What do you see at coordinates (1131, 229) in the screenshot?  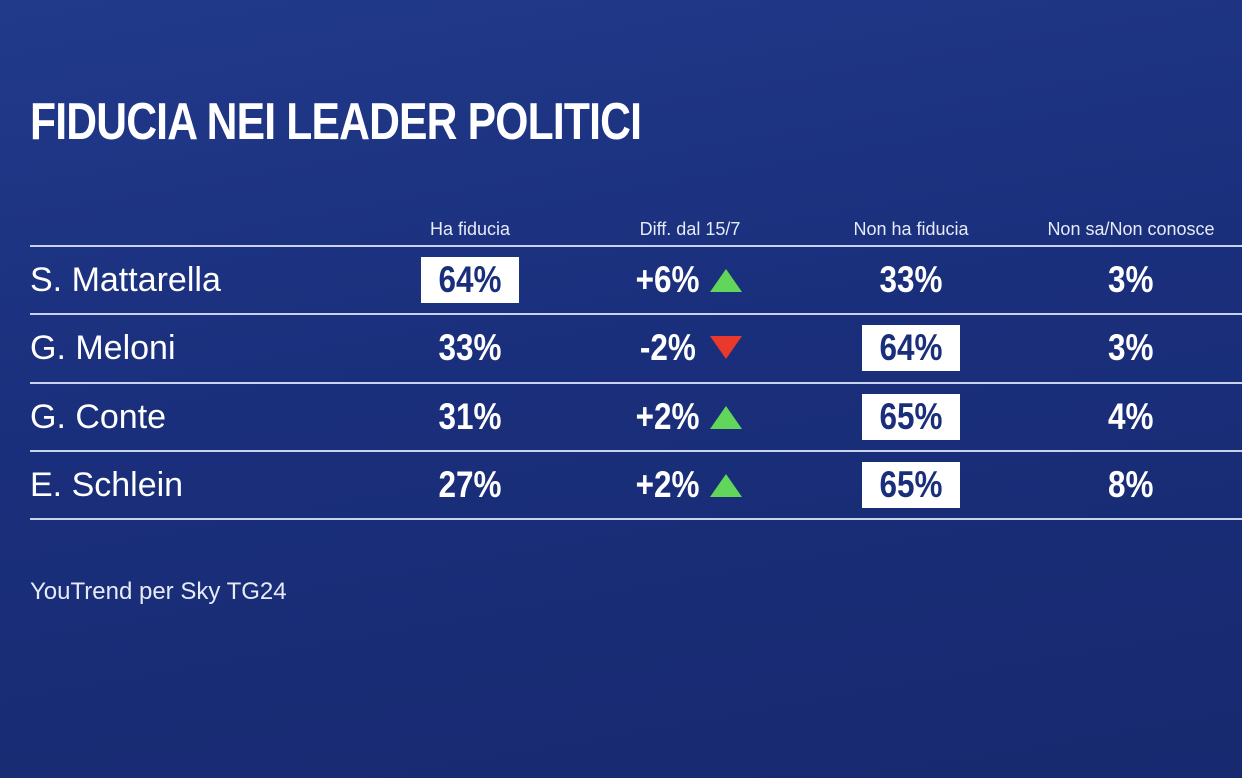 I see `column-header: Non sa/Non conosce` at bounding box center [1131, 229].